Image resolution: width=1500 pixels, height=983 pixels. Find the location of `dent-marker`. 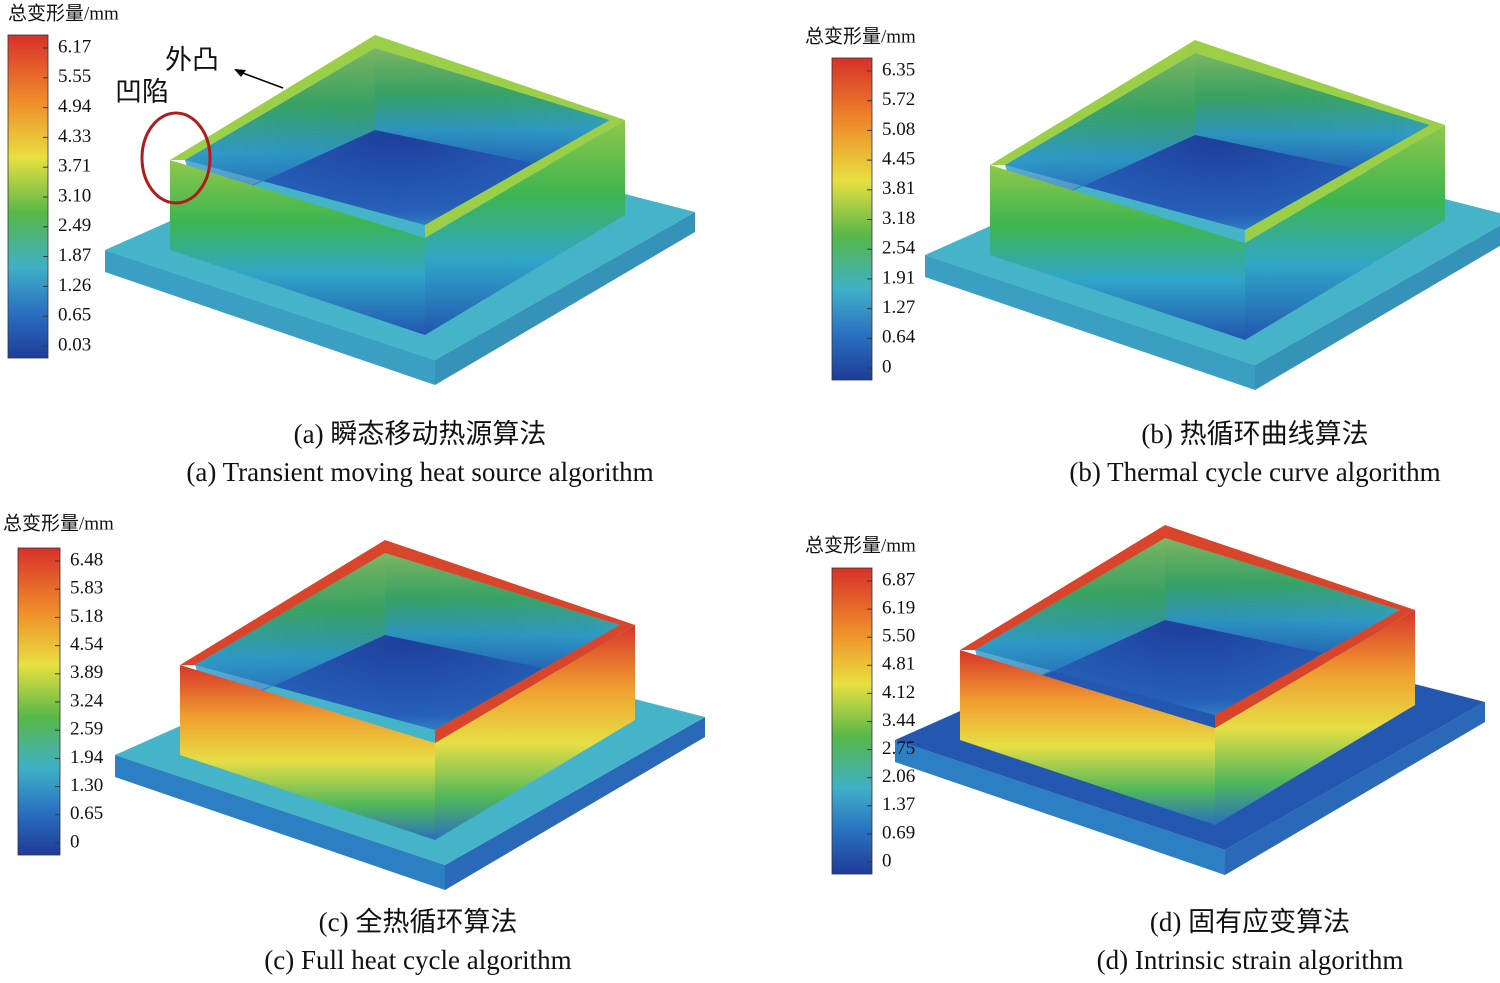

dent-marker is located at coordinates (176, 158).